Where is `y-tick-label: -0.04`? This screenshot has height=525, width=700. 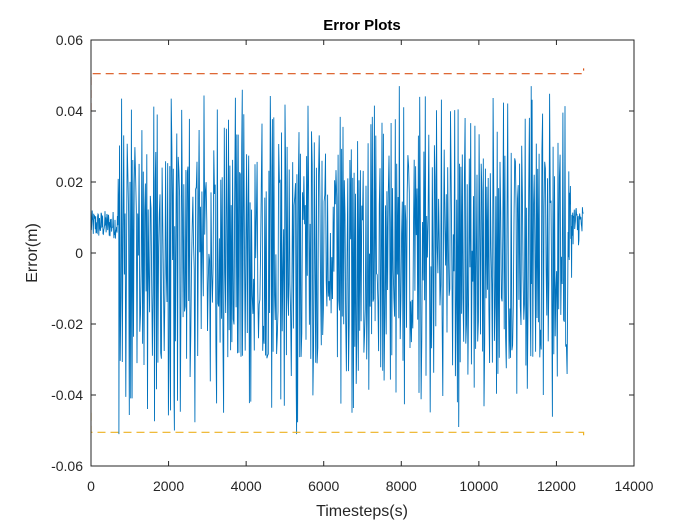
y-tick-label: -0.04 is located at coordinates (67, 395).